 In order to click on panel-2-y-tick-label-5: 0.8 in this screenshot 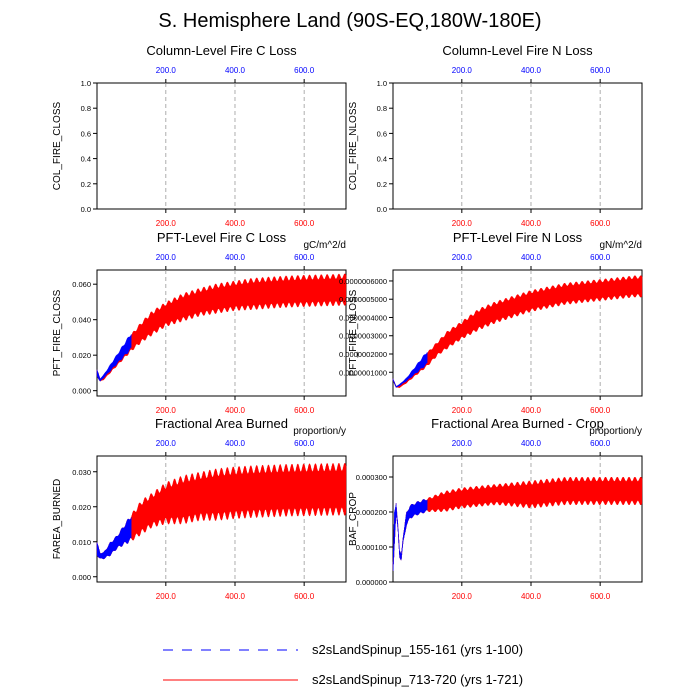, I will do `click(382, 108)`.